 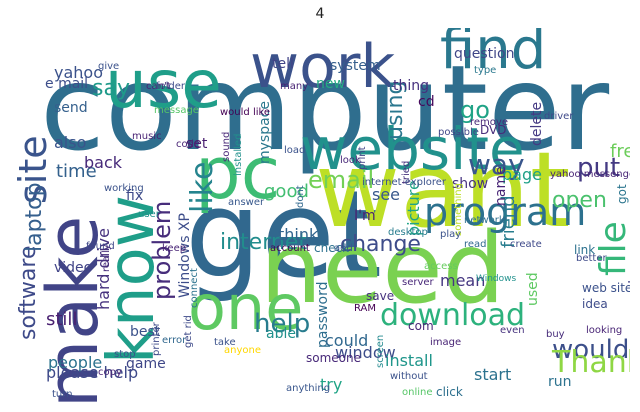 What do you see at coordinates (298, 234) in the screenshot?
I see `word-think: think` at bounding box center [298, 234].